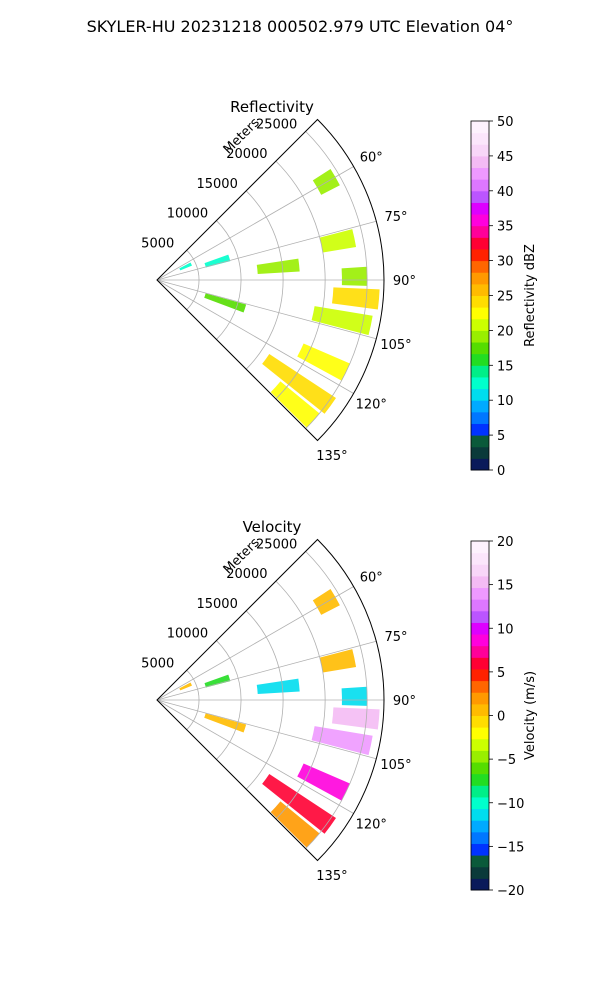 This screenshot has height=1000, width=600. Describe the element at coordinates (505, 629) in the screenshot. I see `velocity-colorbar-tick-label: 10` at that location.